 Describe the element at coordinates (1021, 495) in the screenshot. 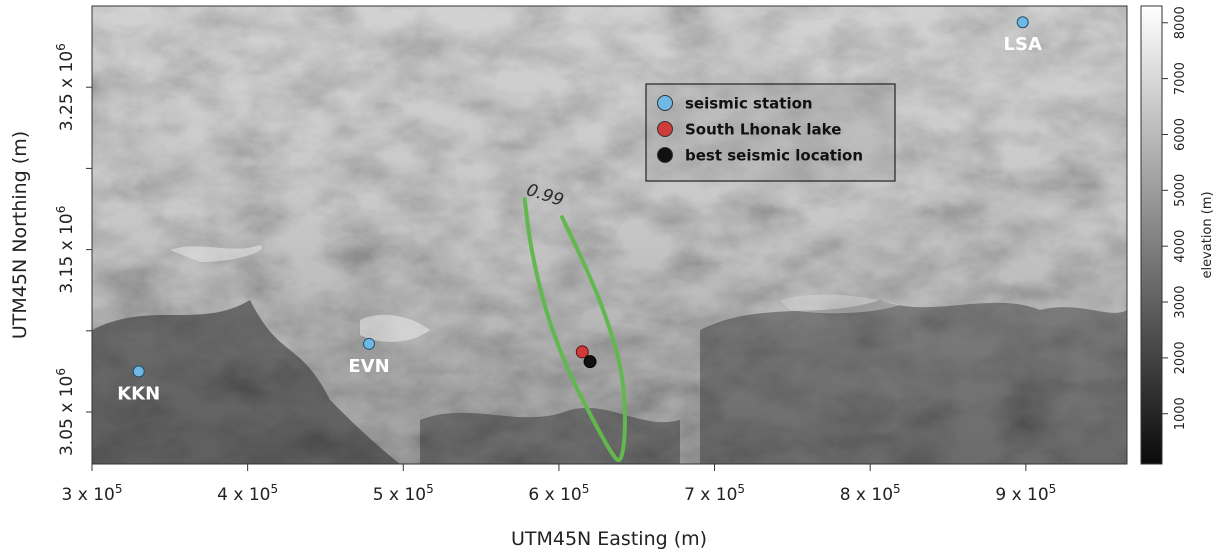

I see `x-tick-label-mantissa: 9 x 10` at that location.